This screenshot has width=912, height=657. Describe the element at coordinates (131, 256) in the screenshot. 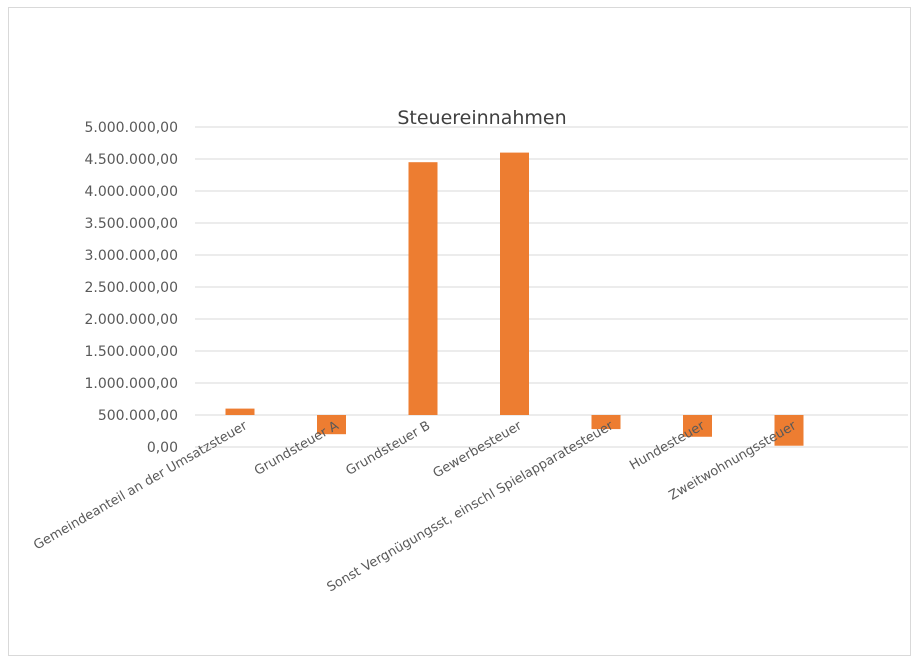

I see `y-tick-label: 3.000.000,00` at that location.